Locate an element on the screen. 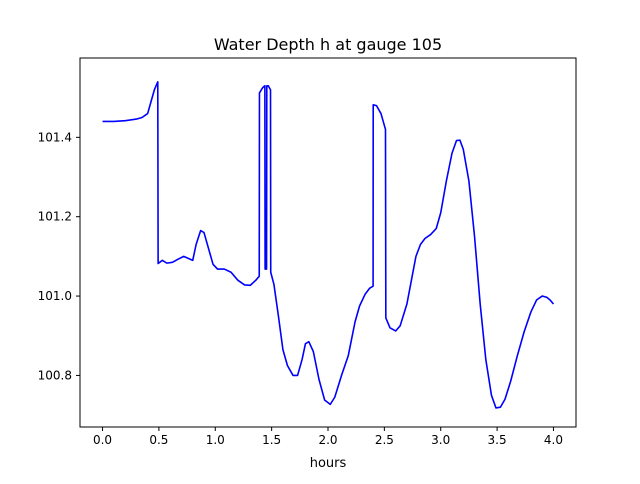 Image resolution: width=640 pixels, height=484 pixels. x-tick-label: 3.0 is located at coordinates (440, 440).